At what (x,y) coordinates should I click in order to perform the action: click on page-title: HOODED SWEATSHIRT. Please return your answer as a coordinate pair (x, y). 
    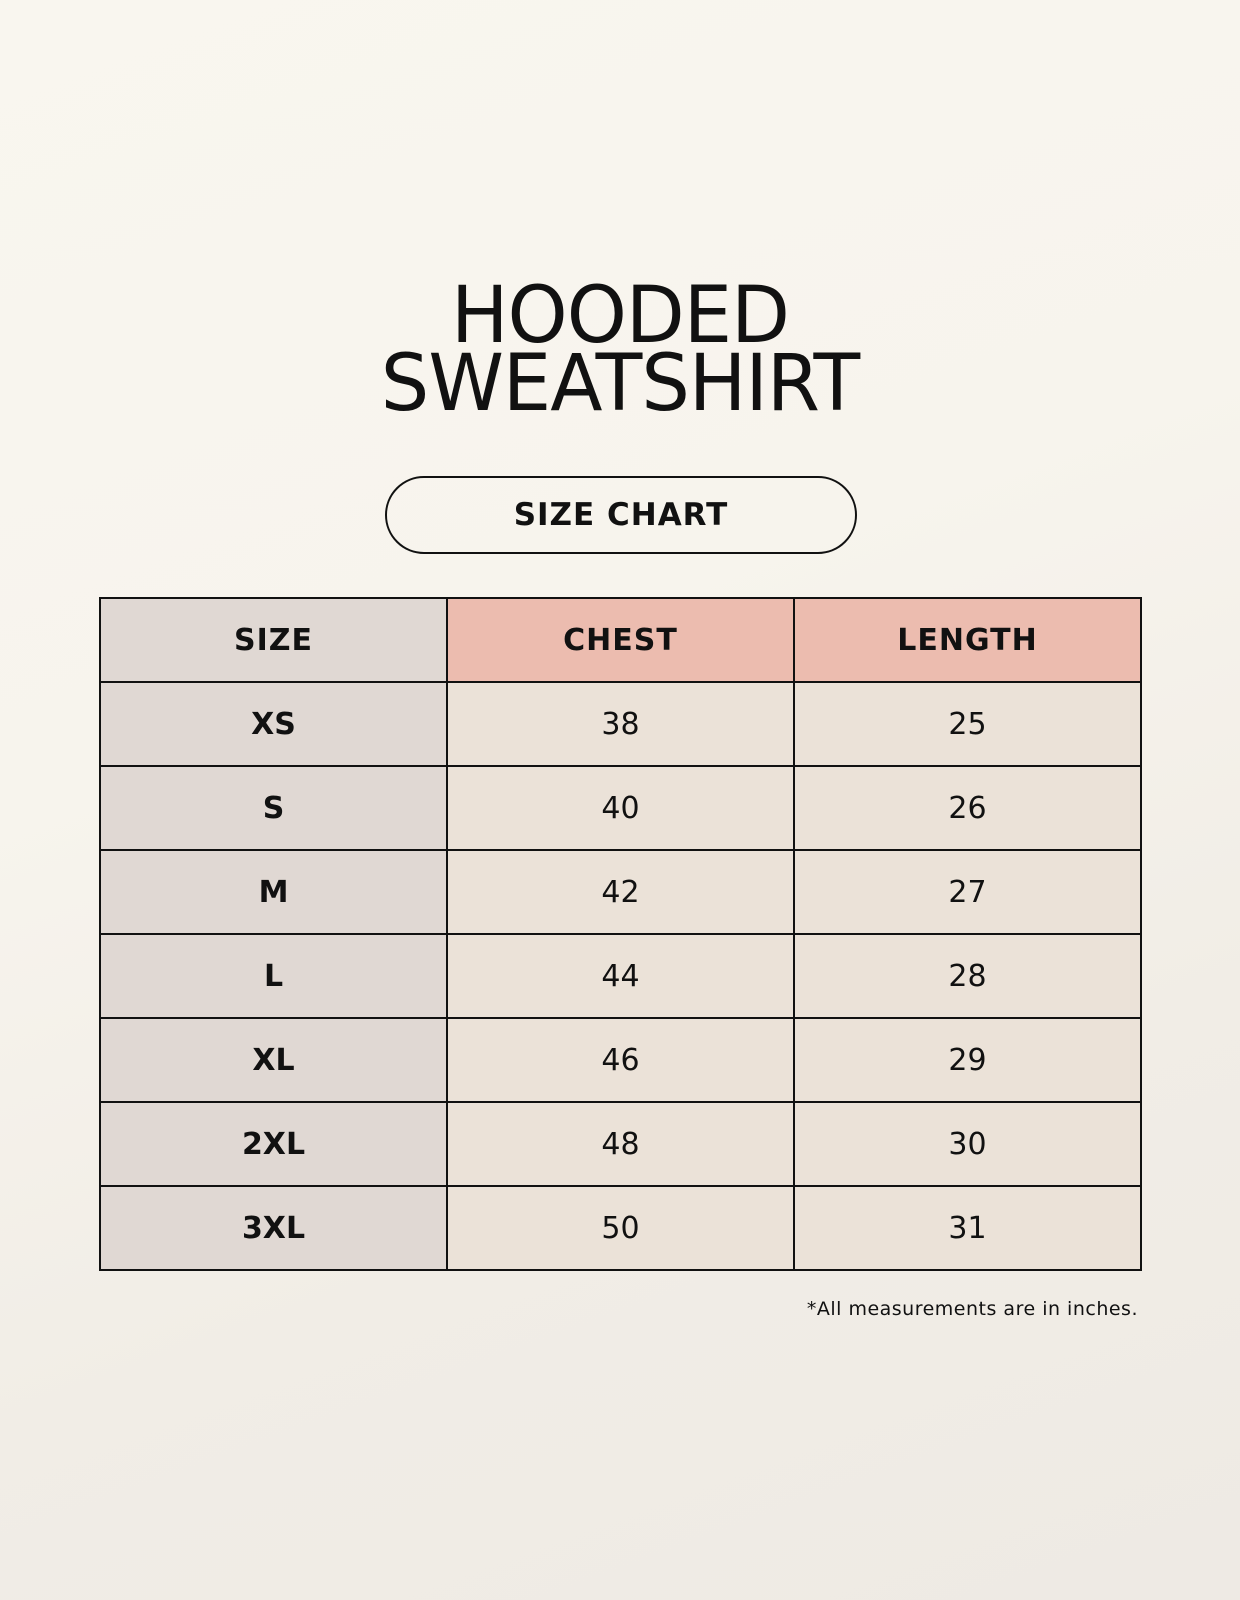
    Looking at the image, I should click on (620, 350).